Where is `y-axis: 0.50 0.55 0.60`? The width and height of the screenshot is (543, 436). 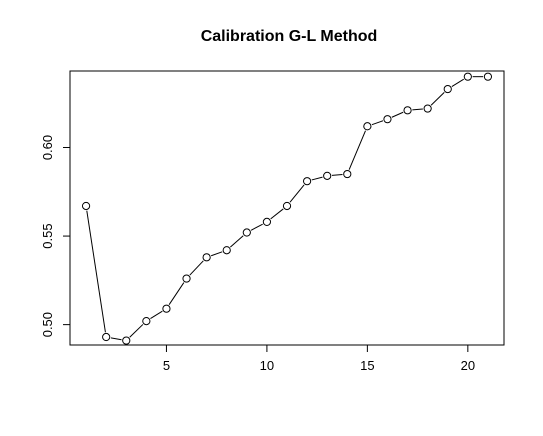 y-axis: 0.50 0.55 0.60 is located at coordinates (55, 236).